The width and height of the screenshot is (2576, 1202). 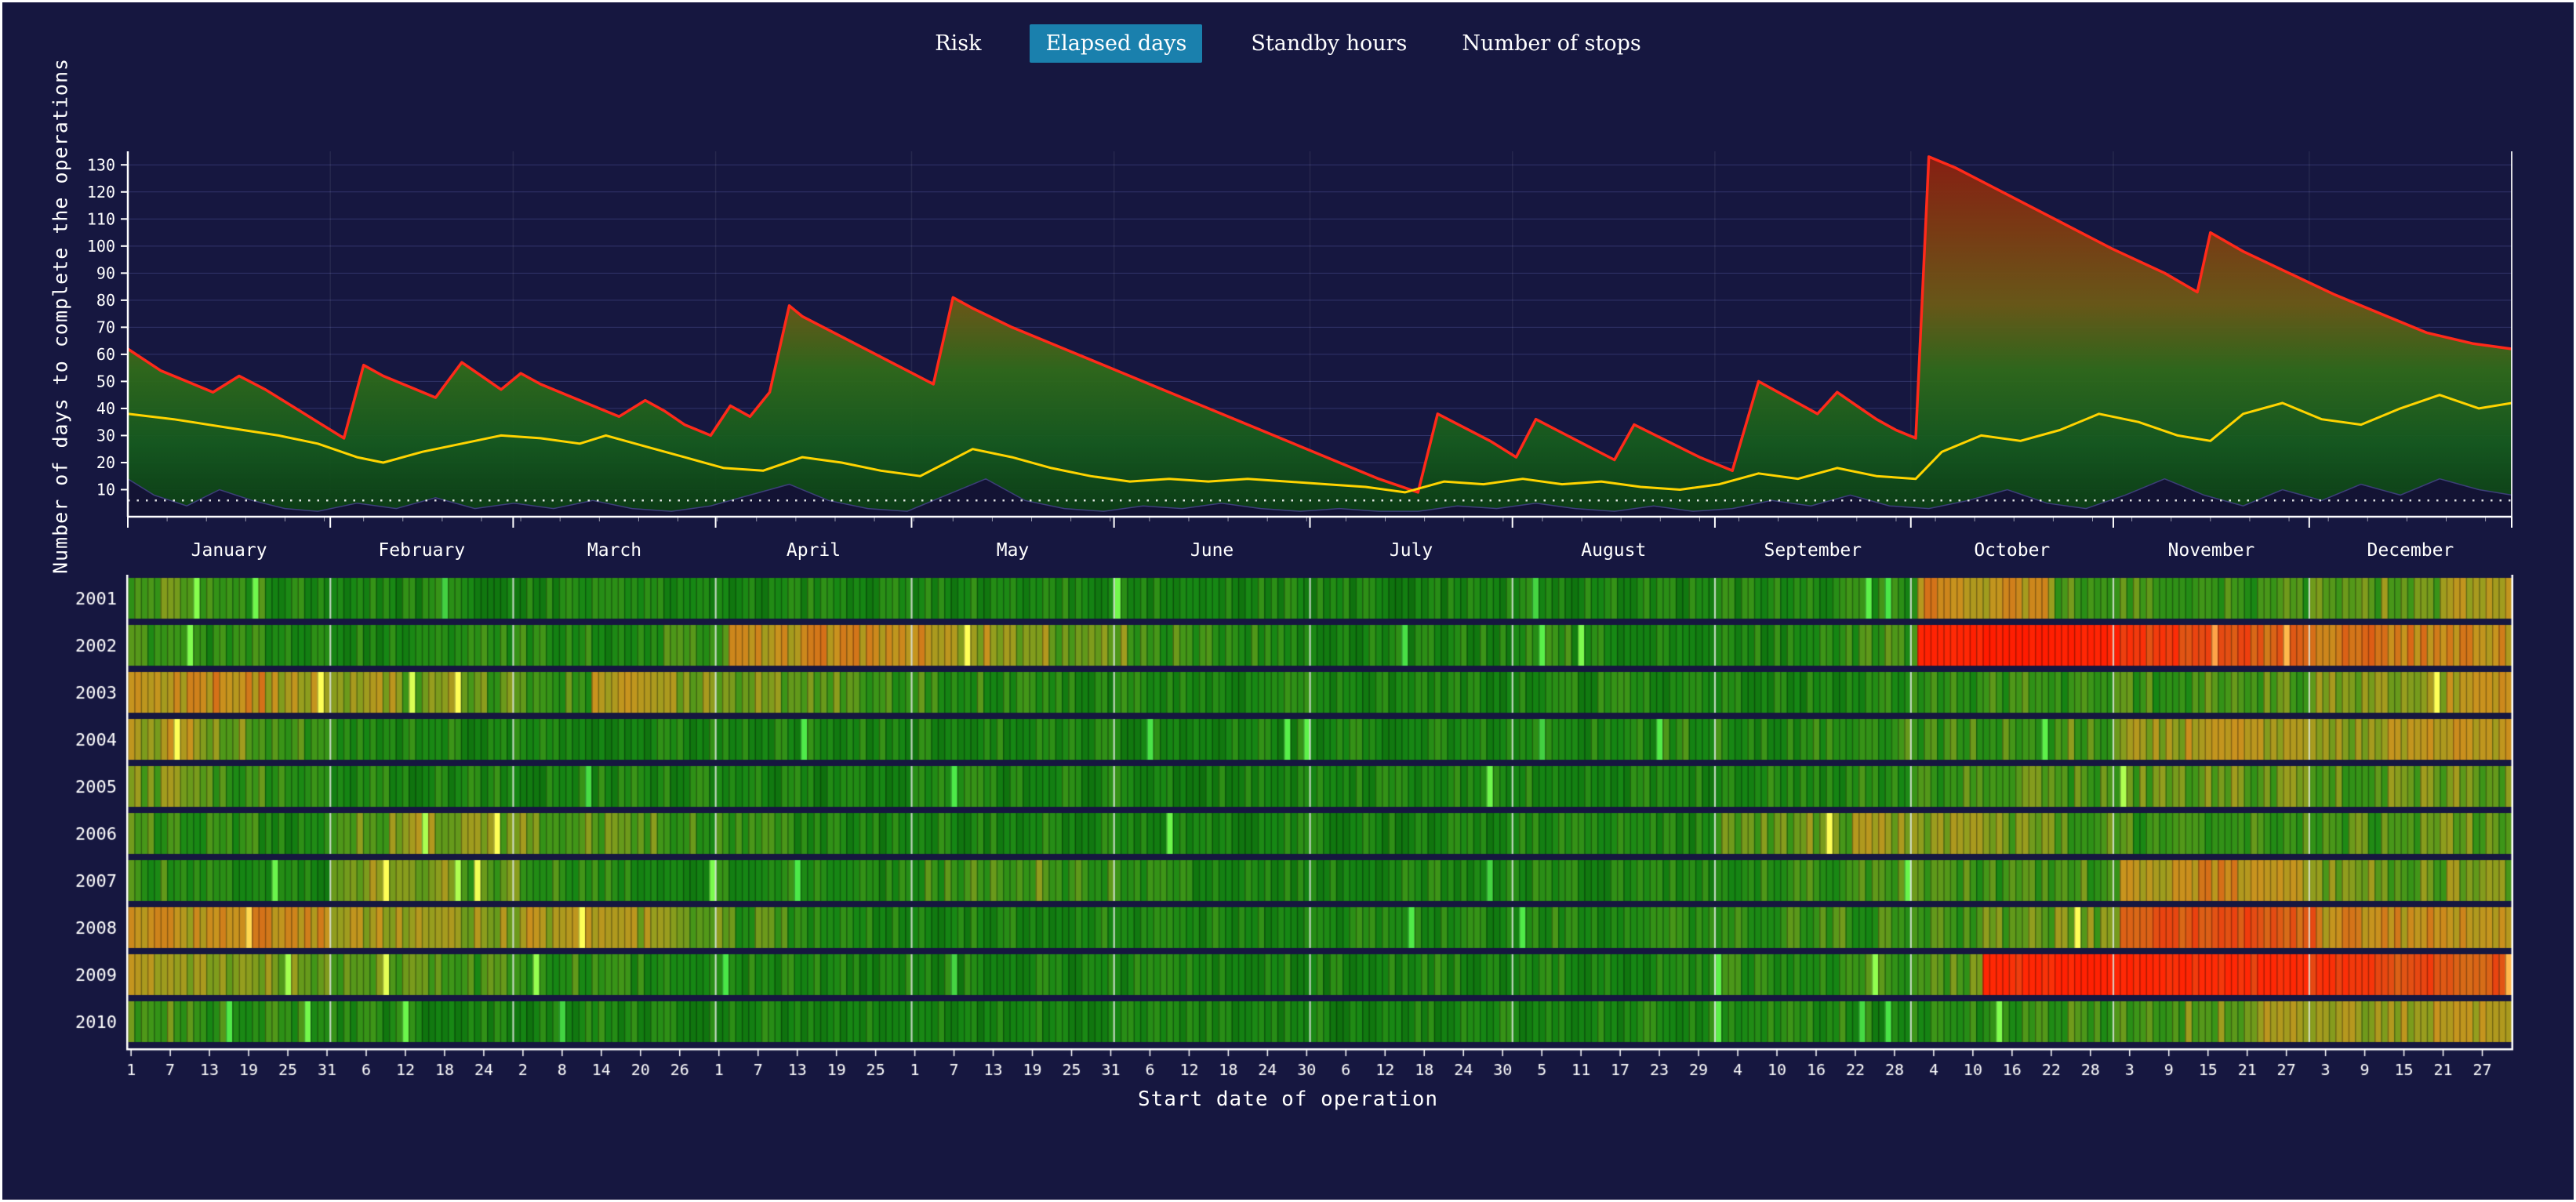 What do you see at coordinates (105, 435) in the screenshot?
I see `svg-text: 30` at bounding box center [105, 435].